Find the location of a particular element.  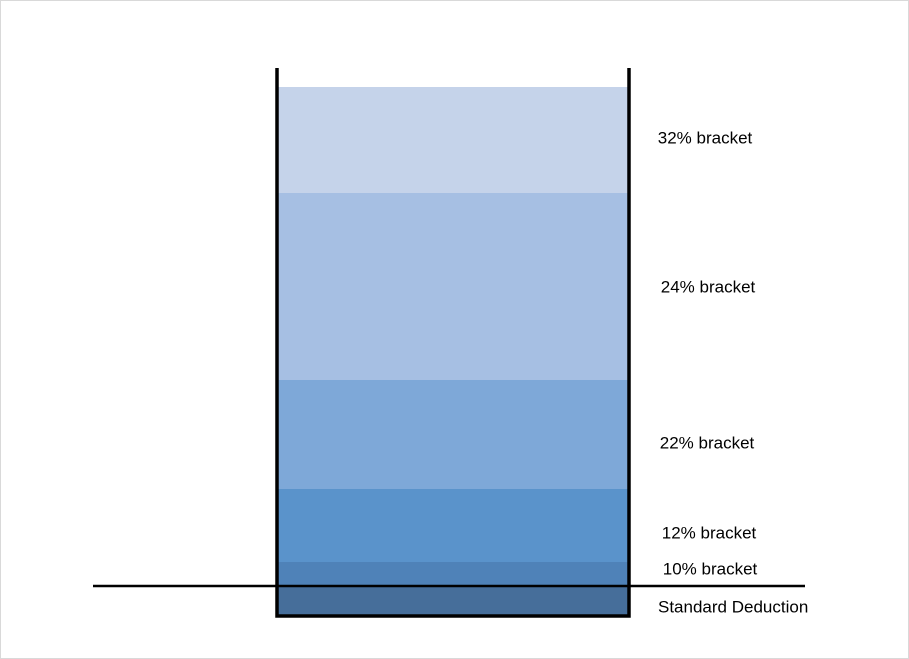

layer-label: 24% bracket is located at coordinates (708, 286).